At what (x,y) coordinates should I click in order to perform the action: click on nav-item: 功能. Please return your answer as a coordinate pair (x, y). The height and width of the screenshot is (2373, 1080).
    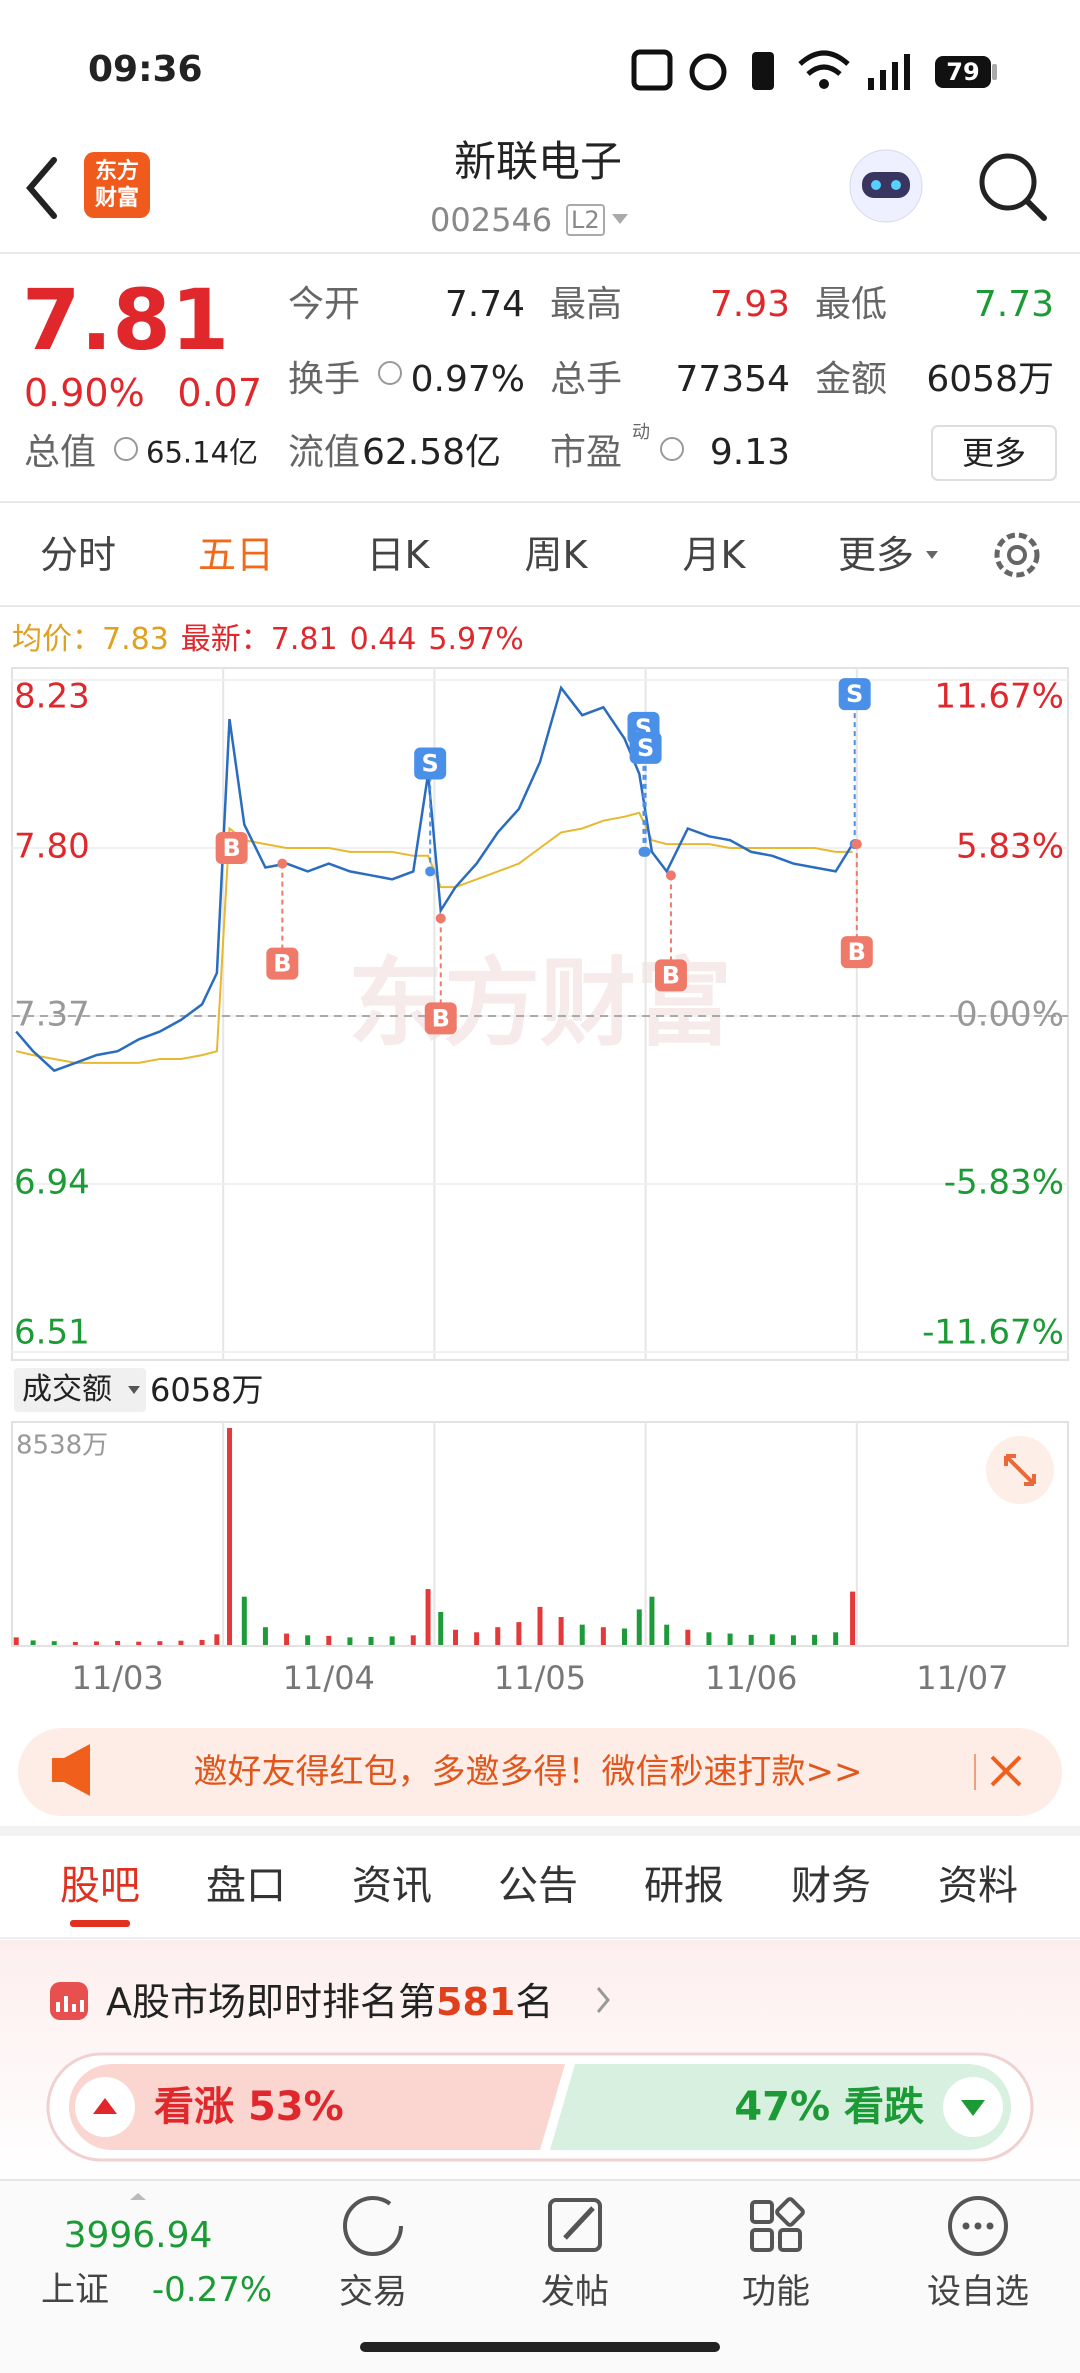
    Looking at the image, I should click on (776, 2292).